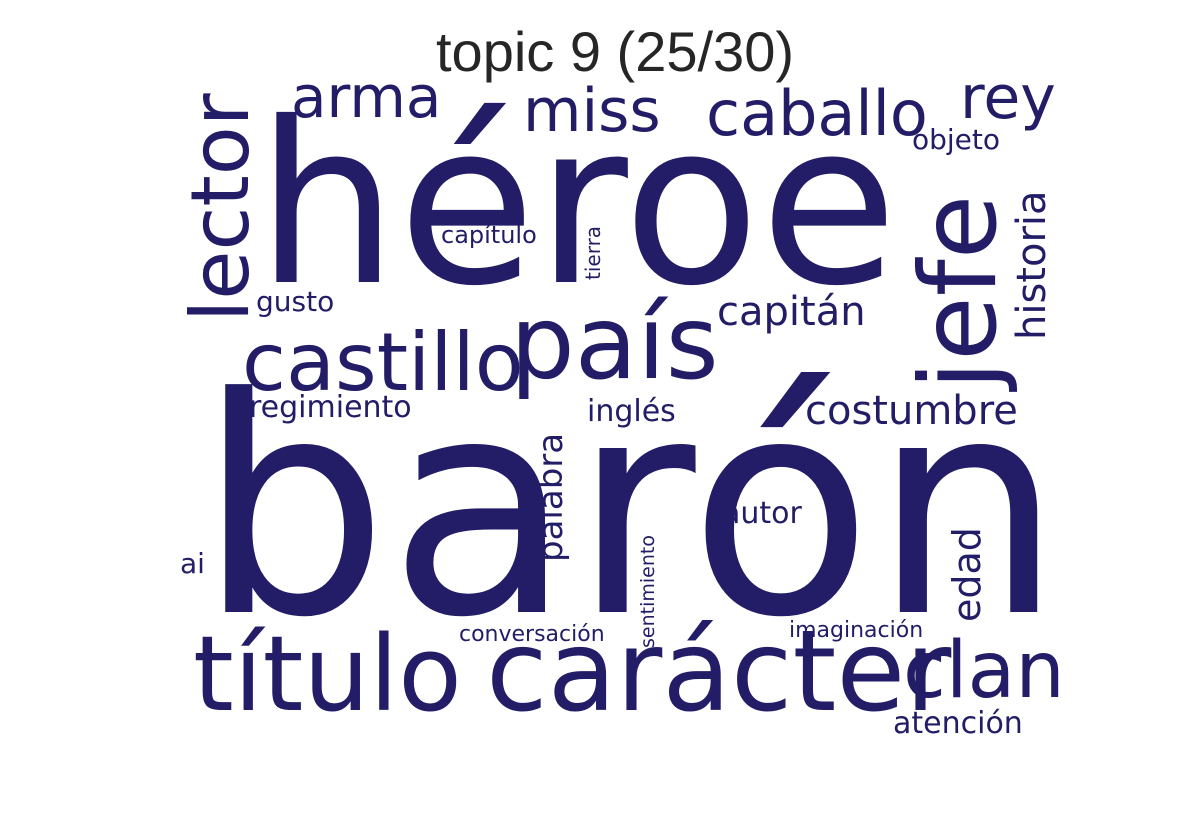 The height and width of the screenshot is (825, 1200). Describe the element at coordinates (551, 497) in the screenshot. I see `word-palabra: palabra` at that location.